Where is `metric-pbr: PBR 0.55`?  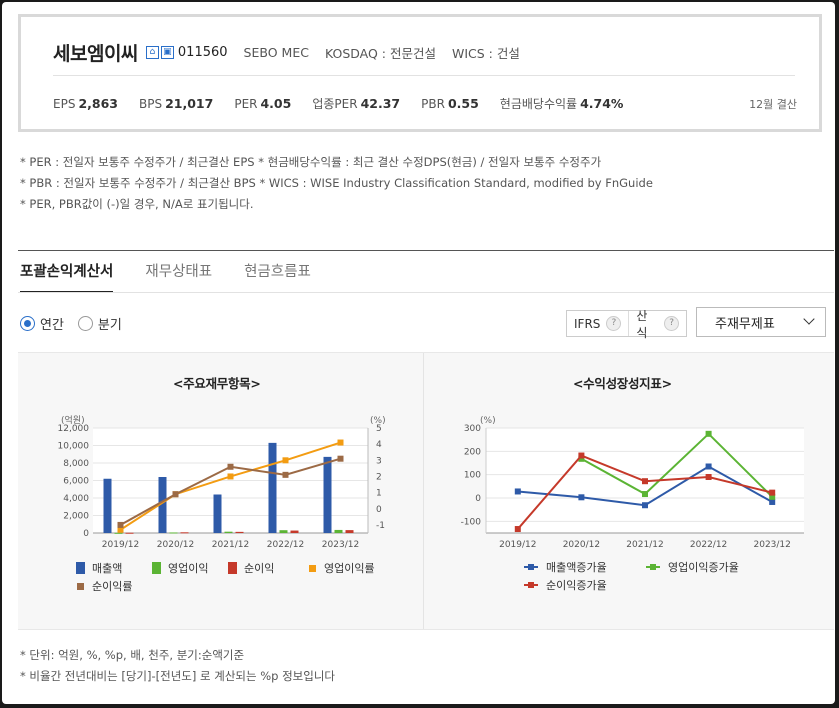 metric-pbr: PBR 0.55 is located at coordinates (450, 103).